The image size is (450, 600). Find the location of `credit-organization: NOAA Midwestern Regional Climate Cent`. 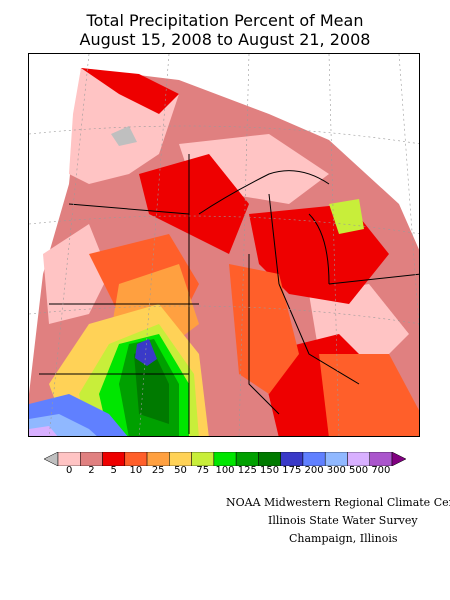

credit-organization: NOAA Midwestern Regional Climate Cent is located at coordinates (338, 502).